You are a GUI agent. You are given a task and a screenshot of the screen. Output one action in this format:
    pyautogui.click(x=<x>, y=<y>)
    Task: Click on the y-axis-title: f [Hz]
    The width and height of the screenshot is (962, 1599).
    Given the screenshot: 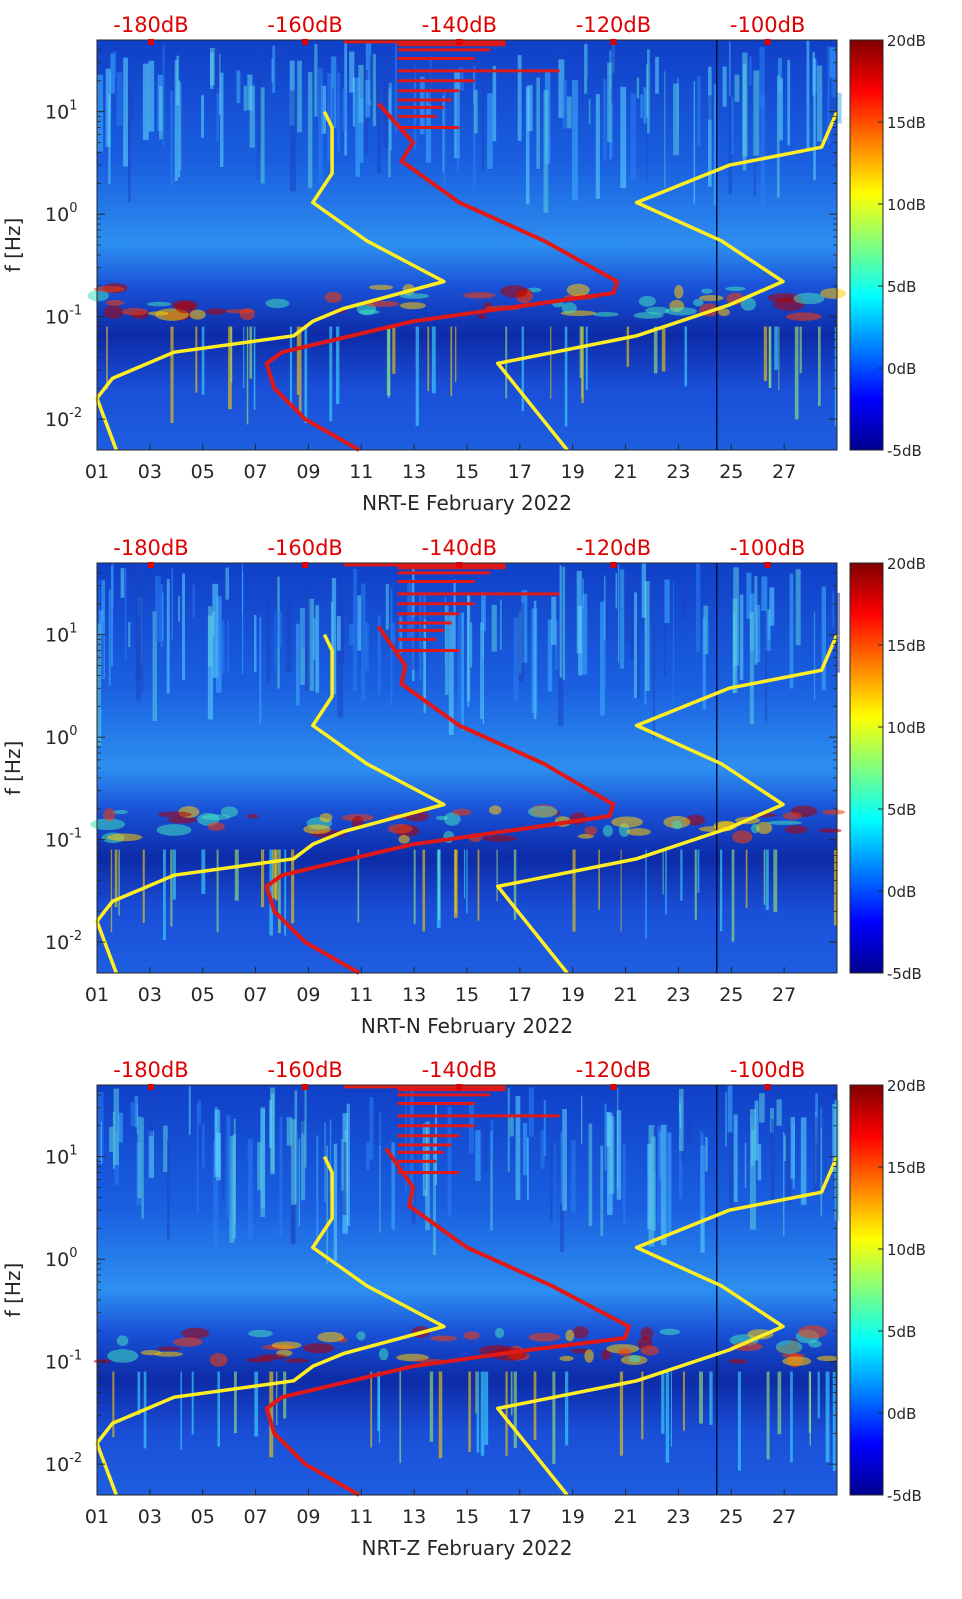 What is the action you would take?
    pyautogui.click(x=13, y=768)
    